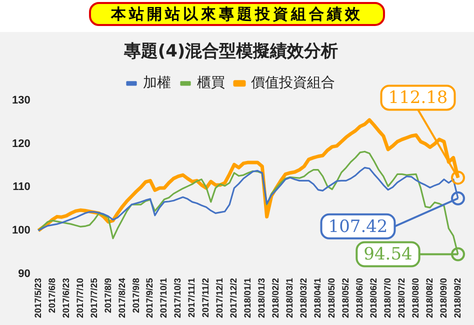 The height and width of the screenshot is (325, 474). Describe the element at coordinates (415, 298) in the screenshot. I see `x-tick-label: 2018/08/0` at that location.